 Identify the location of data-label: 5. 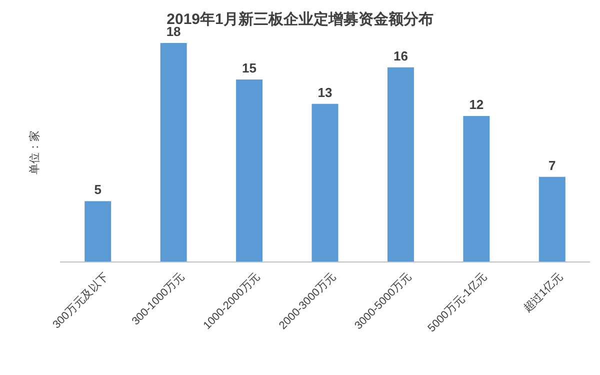
(98, 190).